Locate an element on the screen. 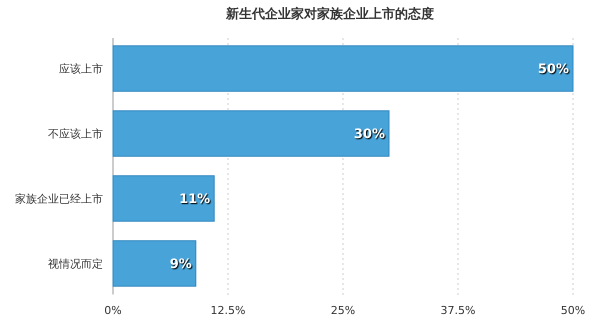 The width and height of the screenshot is (600, 332). x-tick-label: 12.5% is located at coordinates (228, 310).